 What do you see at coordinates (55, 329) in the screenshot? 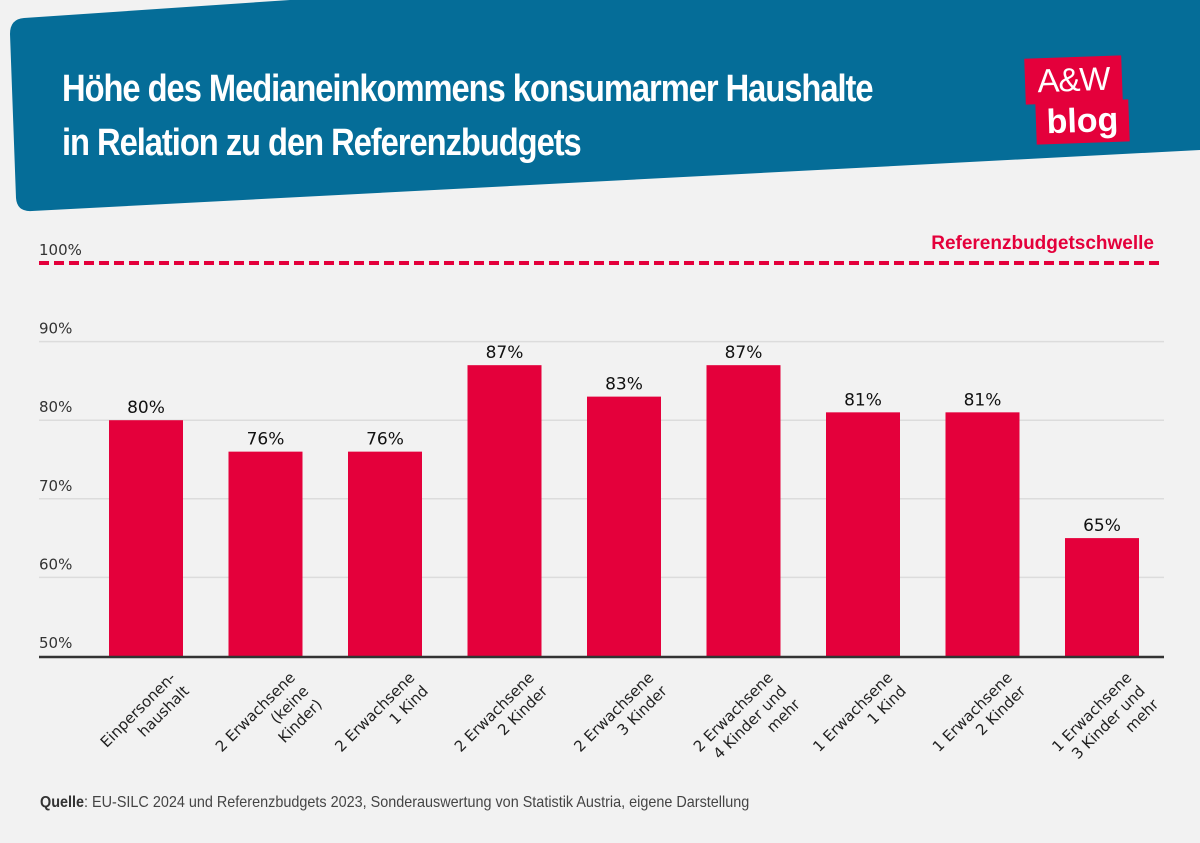
I see `y-tick-label: 90%` at bounding box center [55, 329].